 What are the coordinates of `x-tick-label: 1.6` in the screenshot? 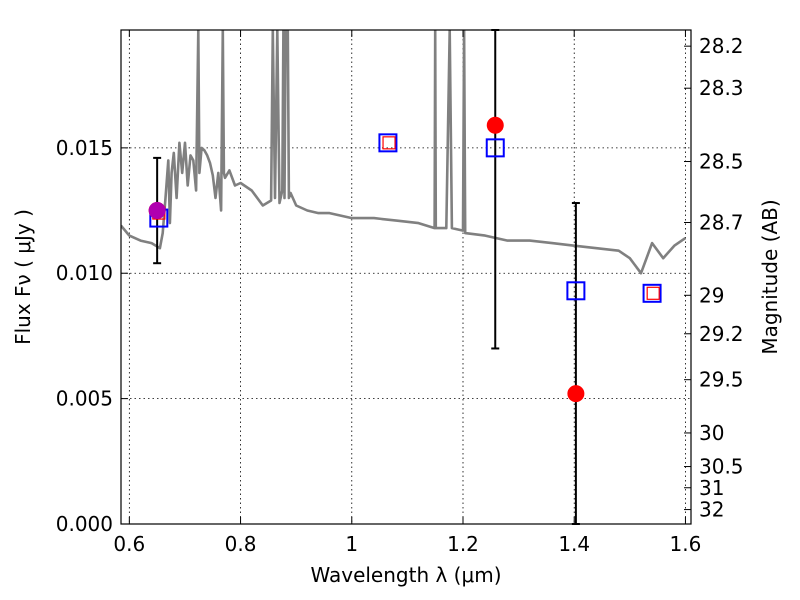 It's located at (686, 544).